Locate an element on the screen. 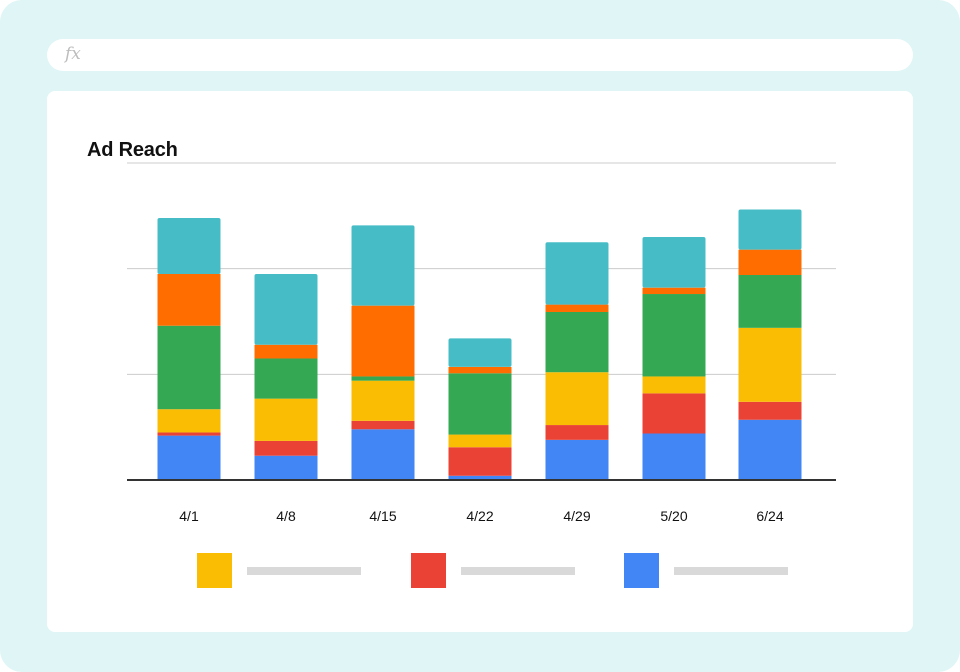  x-tick-label: 4/29 is located at coordinates (576, 516).